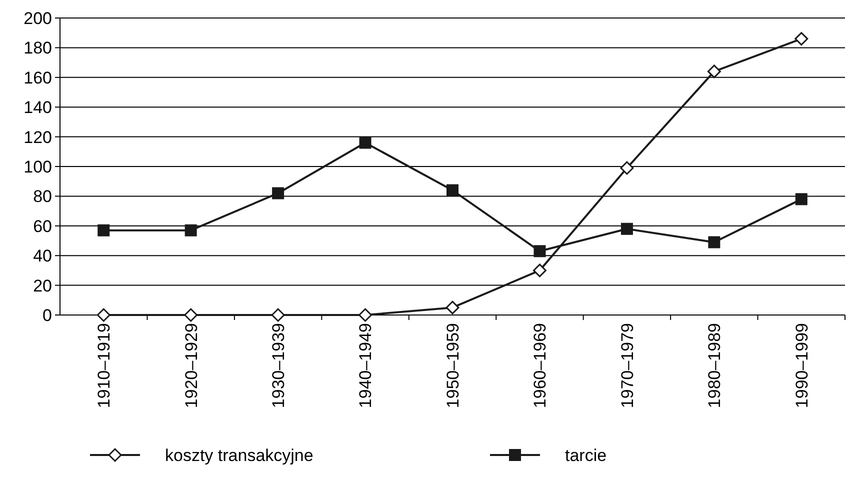  I want to click on y-tick-label: 160, so click(38, 78).